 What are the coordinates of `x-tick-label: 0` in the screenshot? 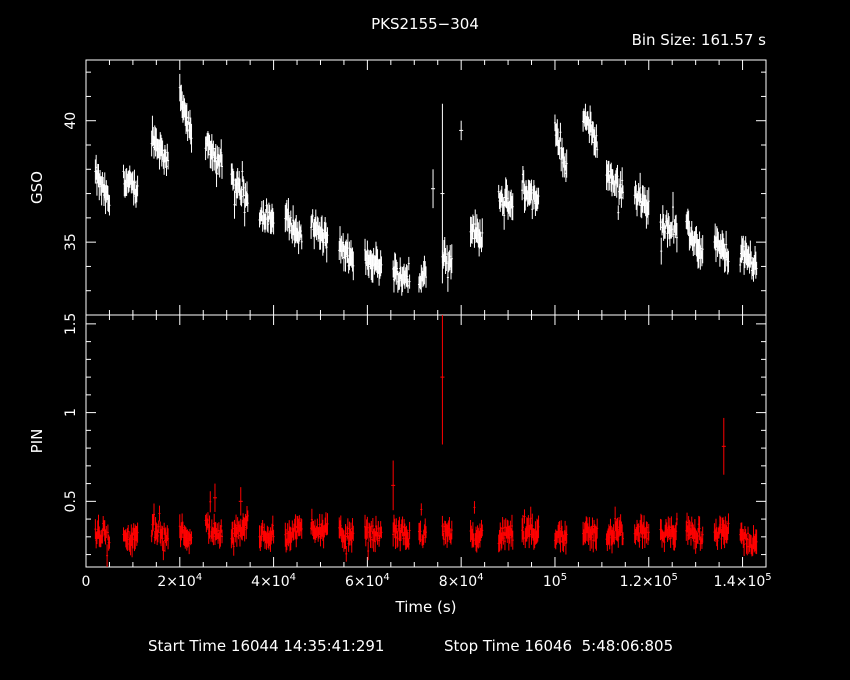 It's located at (86, 582).